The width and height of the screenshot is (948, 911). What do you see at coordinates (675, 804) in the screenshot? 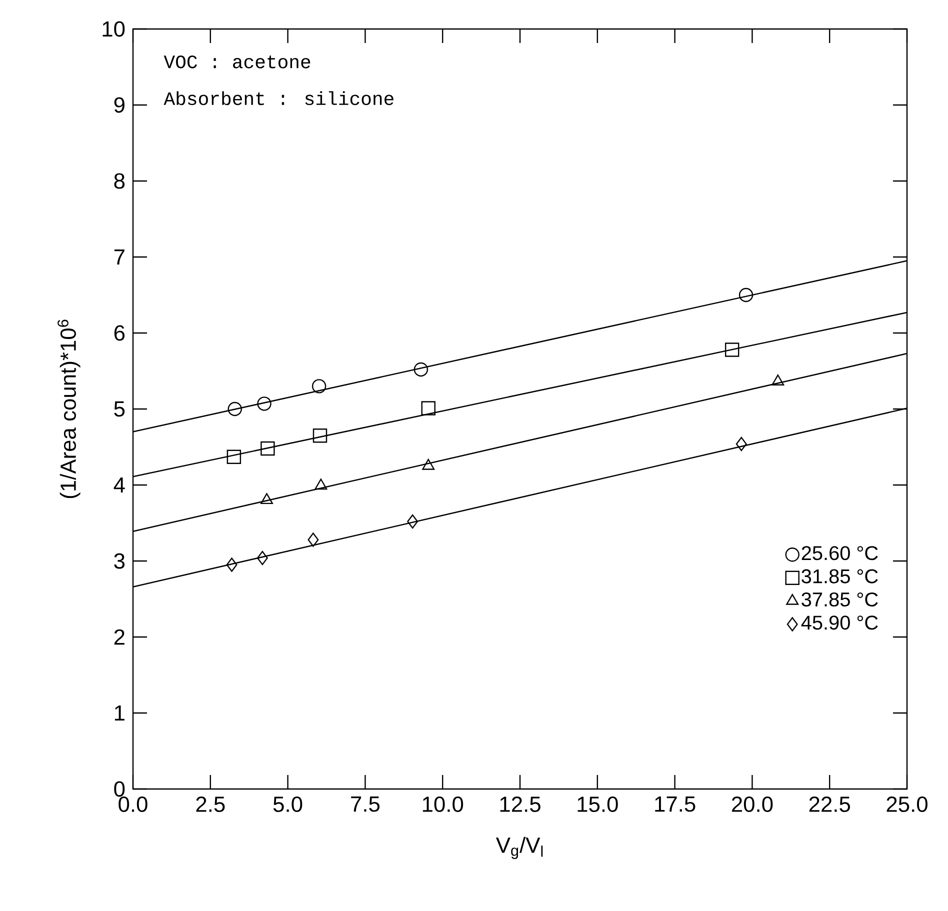
I see `x-tick-label: 17.5` at bounding box center [675, 804].